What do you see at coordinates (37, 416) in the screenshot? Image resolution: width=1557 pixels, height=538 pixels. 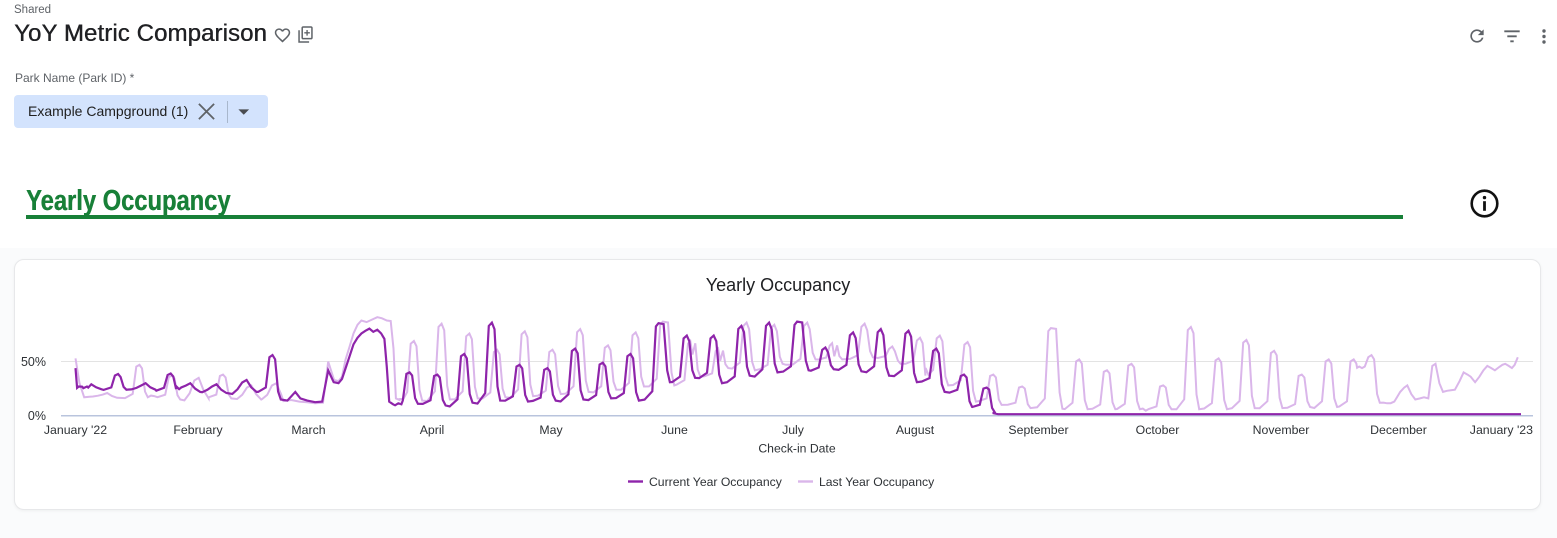 I see `svg-text: 0%` at bounding box center [37, 416].